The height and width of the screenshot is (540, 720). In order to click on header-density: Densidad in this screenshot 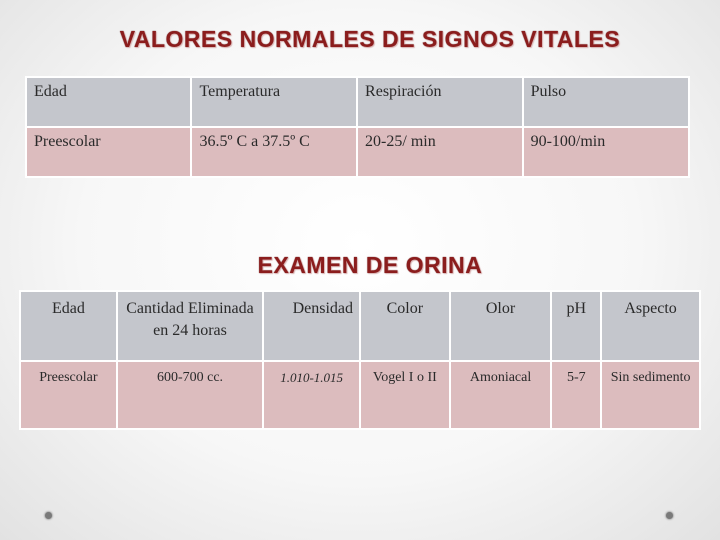, I will do `click(312, 326)`.